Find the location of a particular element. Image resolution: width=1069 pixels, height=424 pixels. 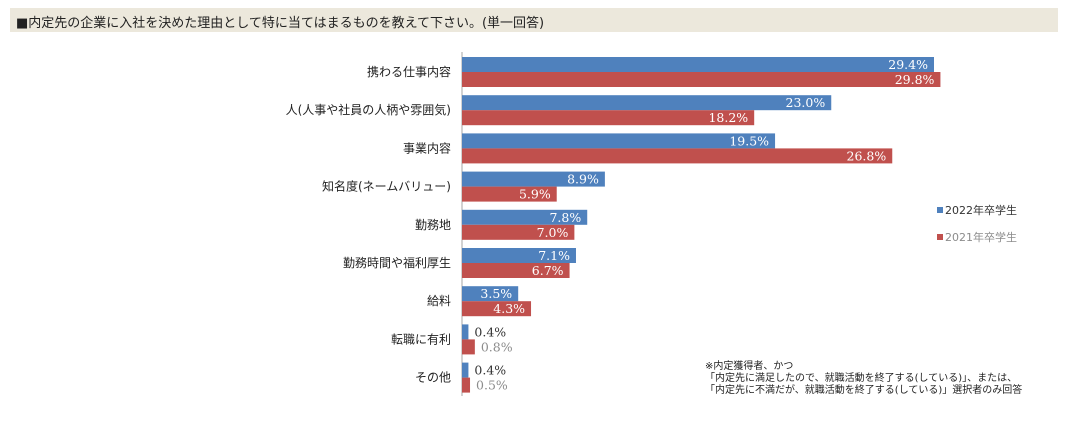

category-label: その他 is located at coordinates (433, 378).